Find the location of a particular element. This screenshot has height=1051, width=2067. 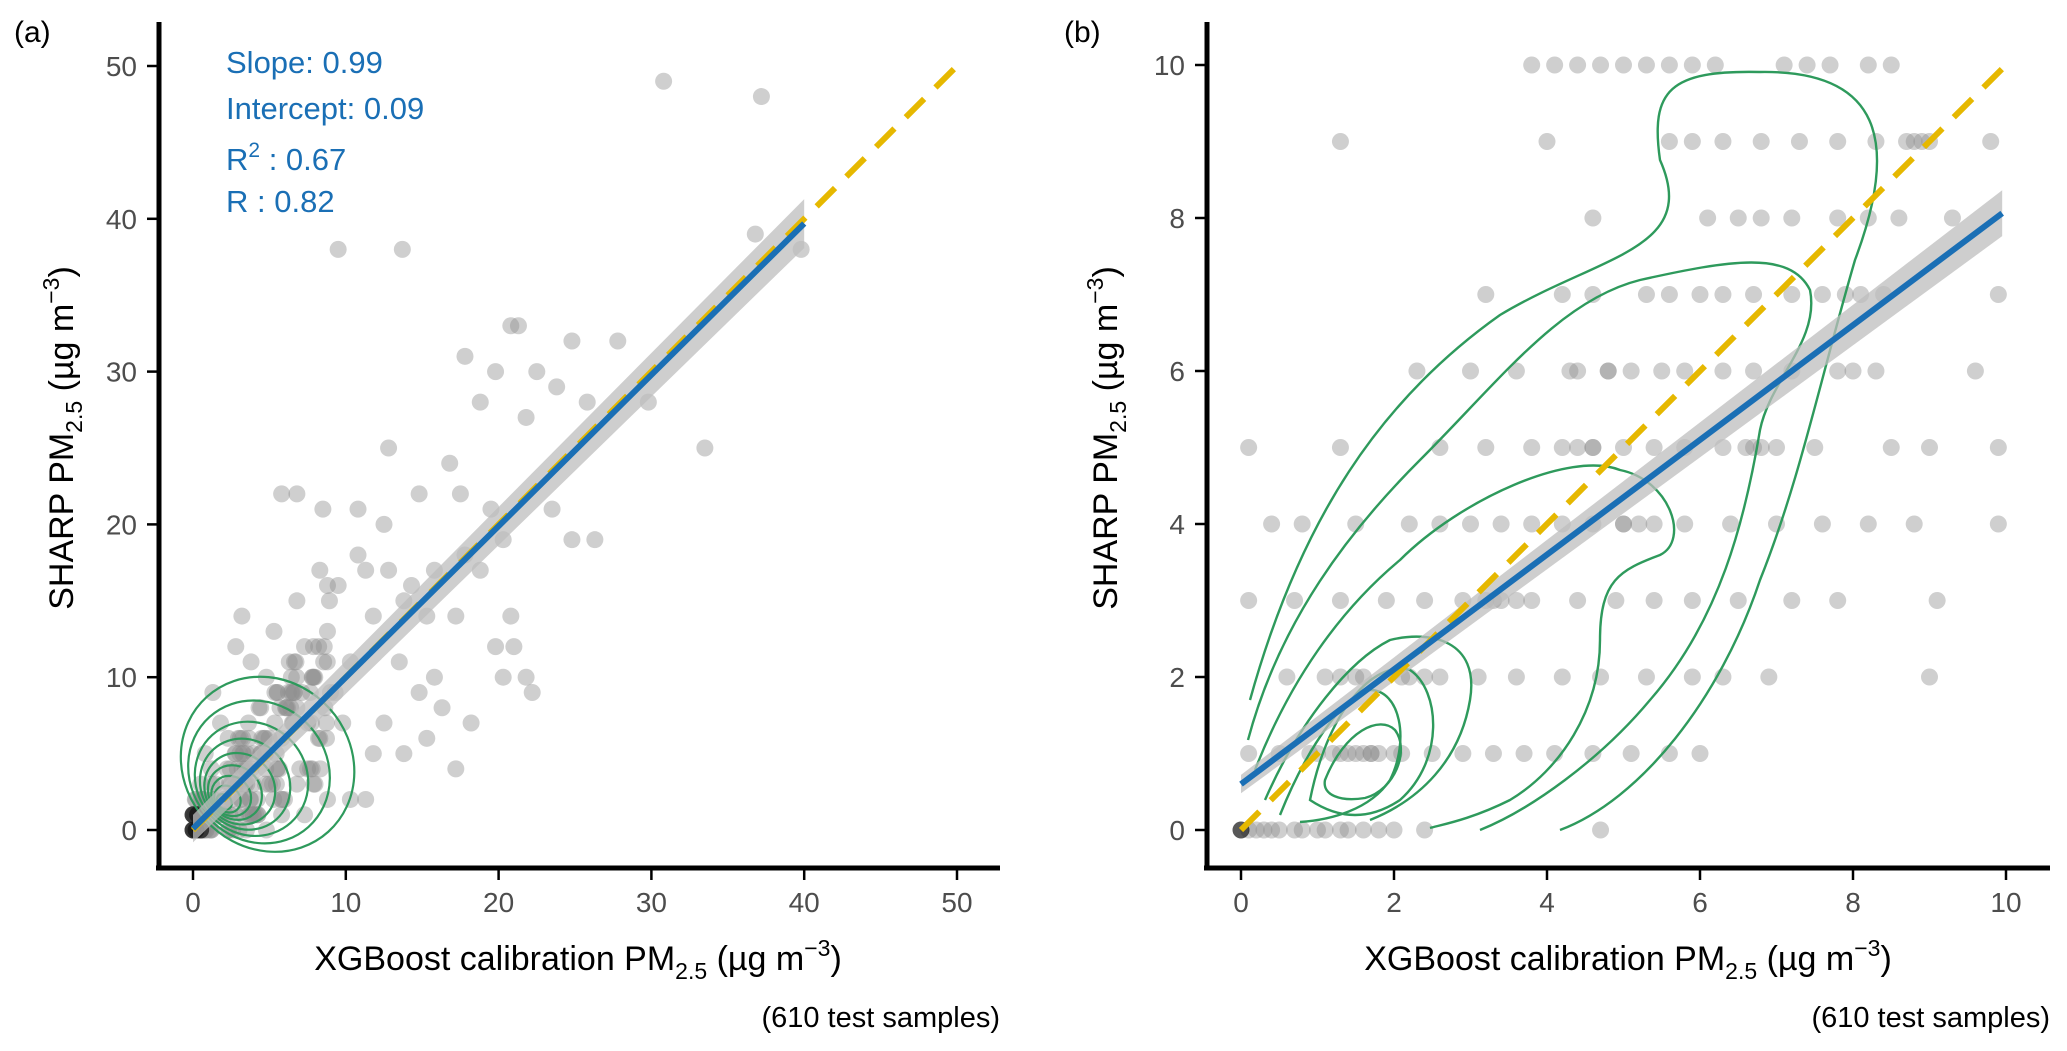

panel-b-label: (b) is located at coordinates (1082, 32).